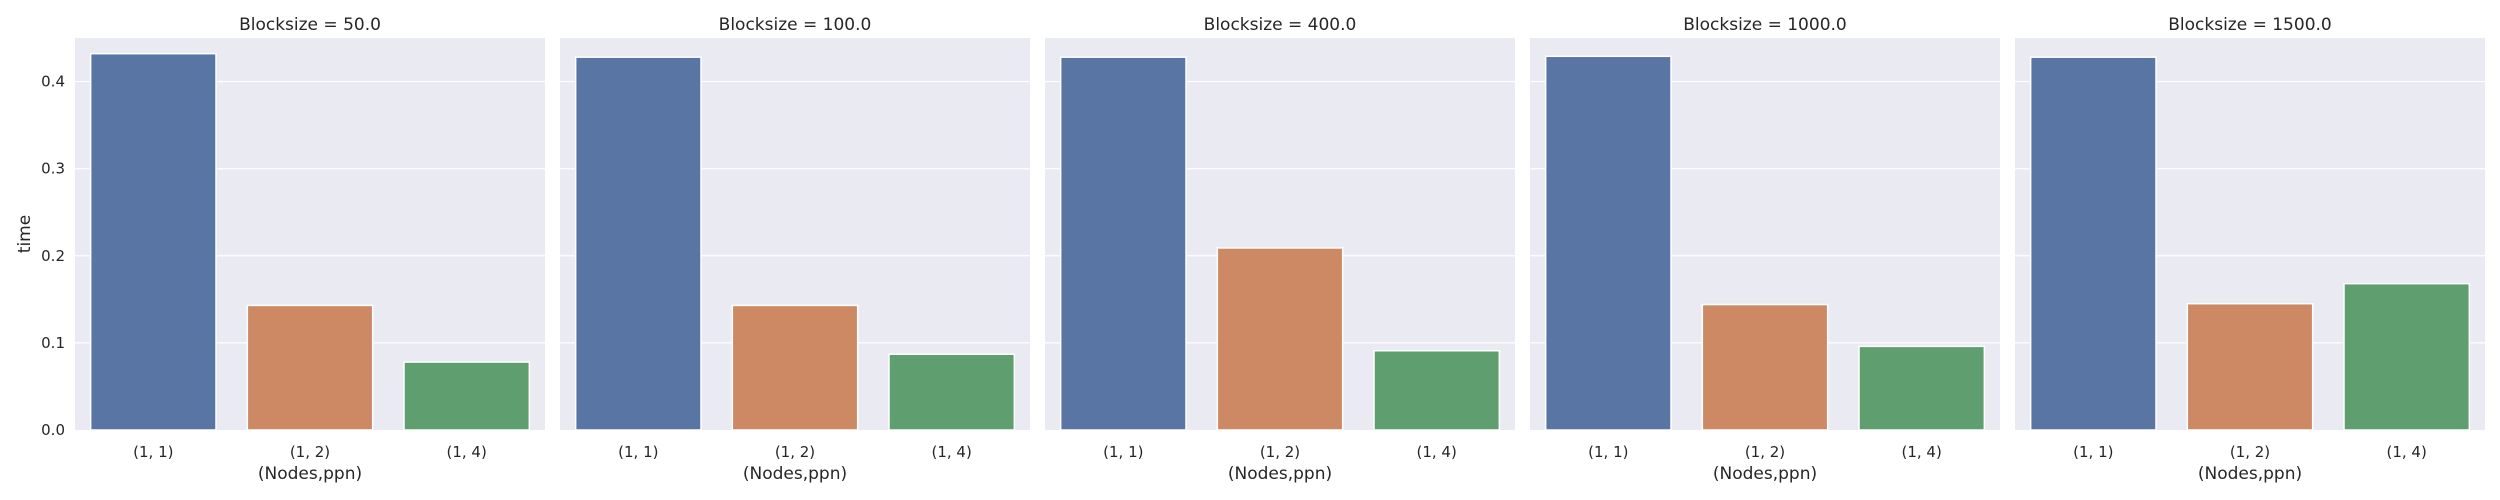  I want to click on panel-title: Blocksize = 50.0, so click(310, 25).